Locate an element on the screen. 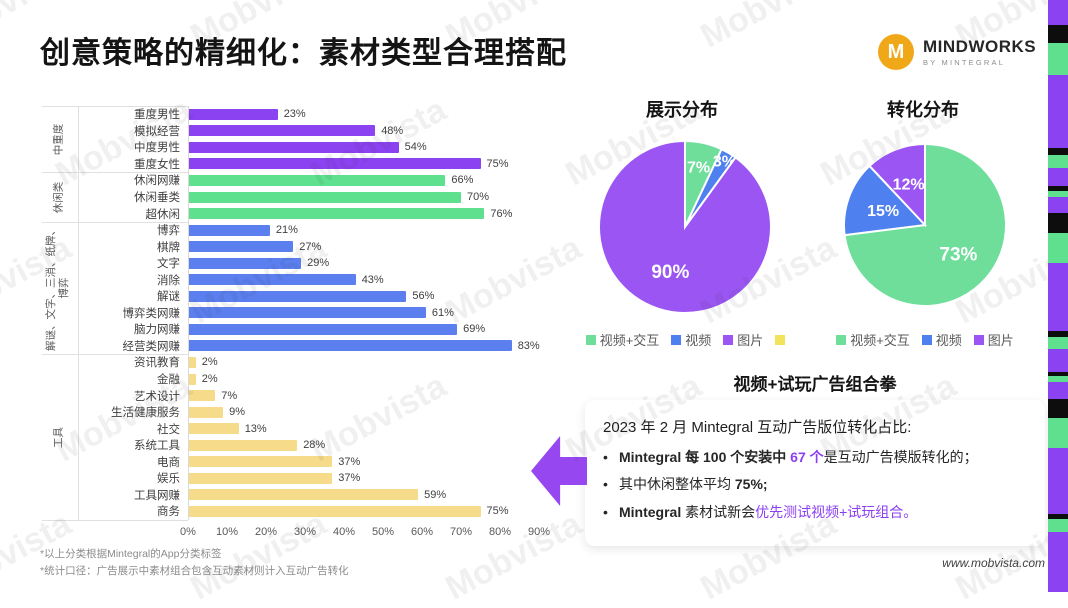 This screenshot has height=608, width=1068. page-title: 创意策略的精细化：素材类型合理搭配 is located at coordinates (303, 53).